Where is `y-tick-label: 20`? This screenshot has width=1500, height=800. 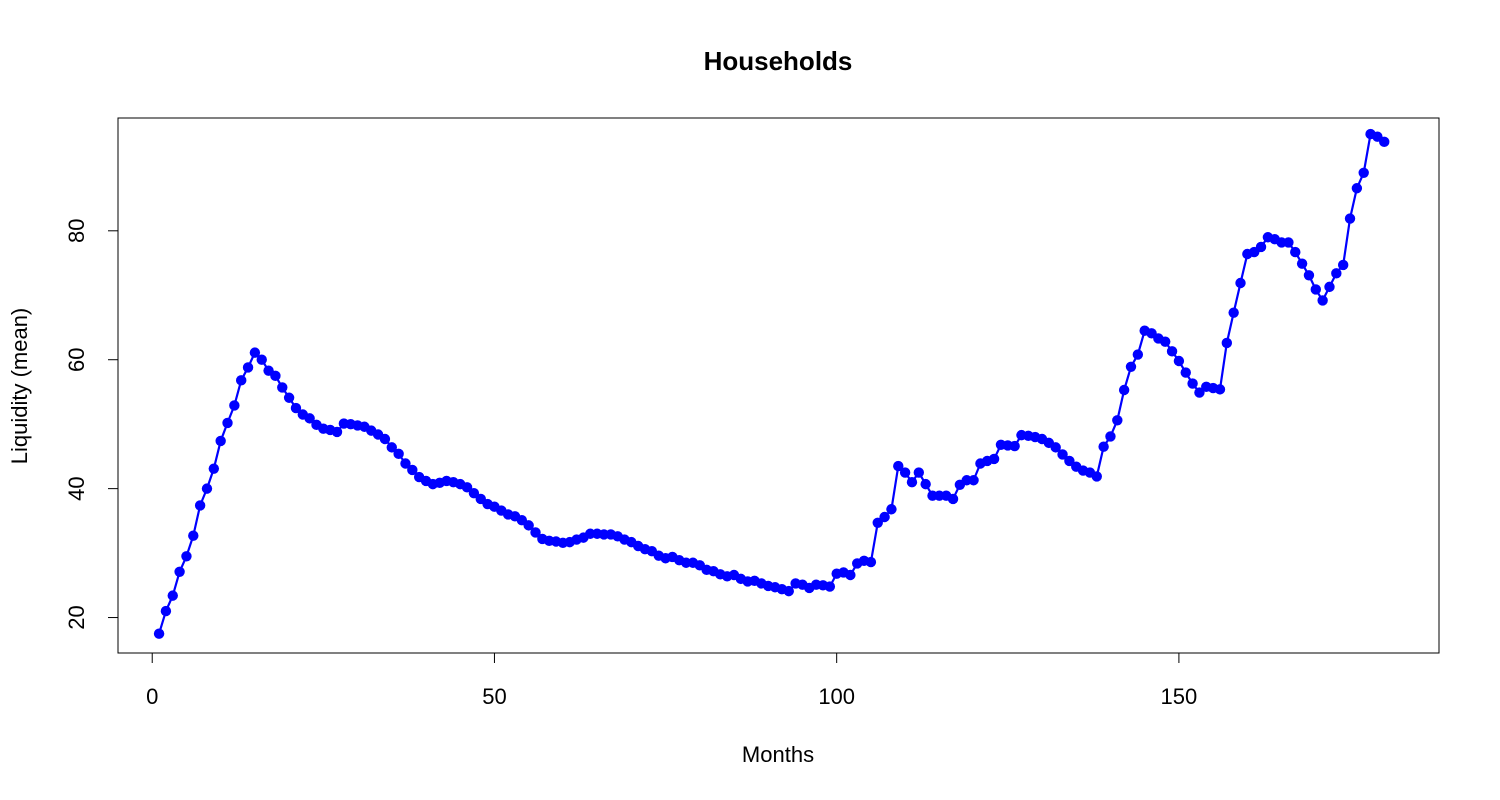 y-tick-label: 20 is located at coordinates (76, 617).